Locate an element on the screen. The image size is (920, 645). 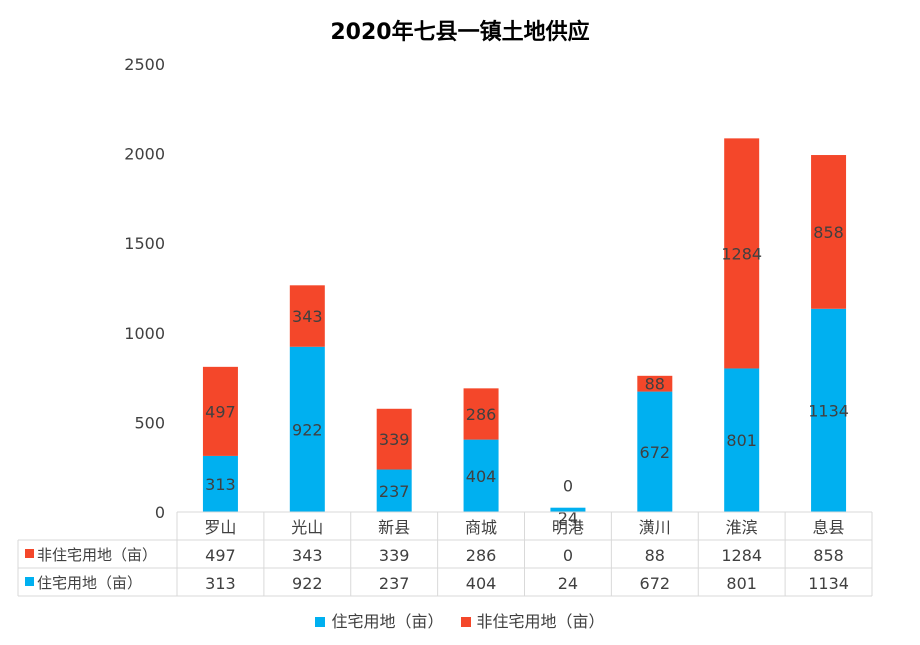
data-label-residential: 313 is located at coordinates (220, 484).